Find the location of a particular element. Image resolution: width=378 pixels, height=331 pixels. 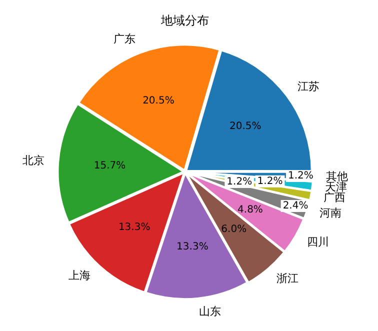

slice-label: 北京 is located at coordinates (33, 160).